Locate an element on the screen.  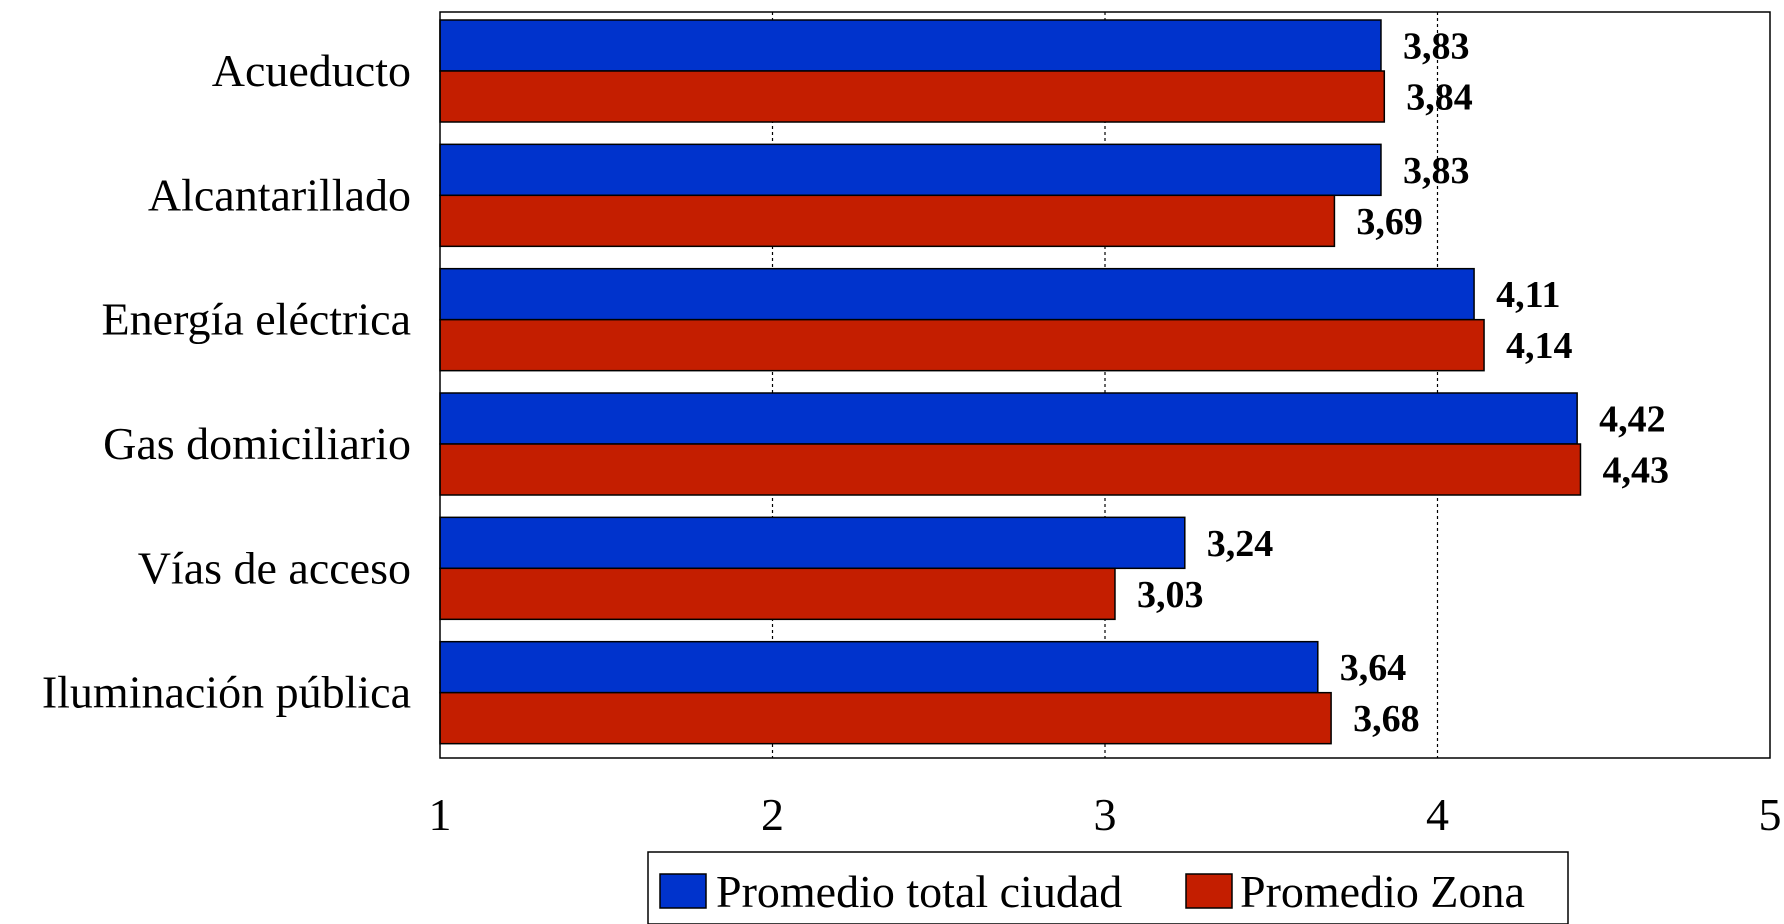
x-axis-tick-labels: 1 2 3 4 5 is located at coordinates (1105, 814).